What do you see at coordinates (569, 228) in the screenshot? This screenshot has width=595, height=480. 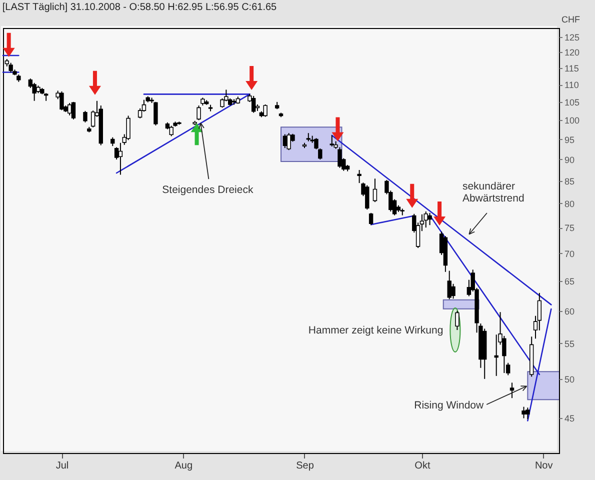 I see `y-tick-label: 75` at bounding box center [569, 228].